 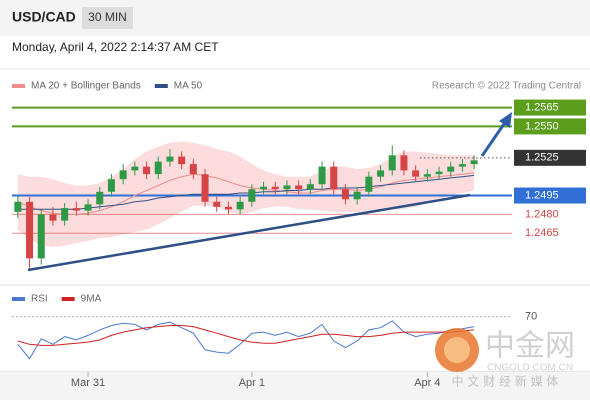 I want to click on legend-label: MA 50, so click(x=188, y=86).